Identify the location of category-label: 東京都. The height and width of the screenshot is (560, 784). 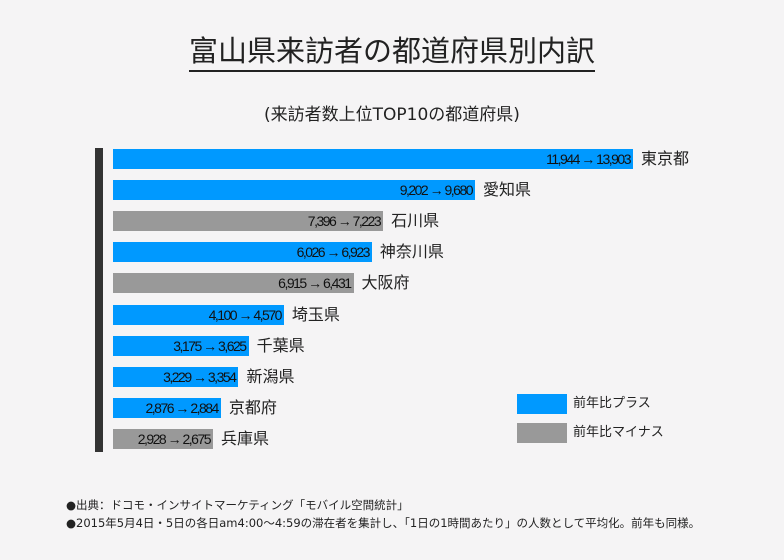
(665, 158).